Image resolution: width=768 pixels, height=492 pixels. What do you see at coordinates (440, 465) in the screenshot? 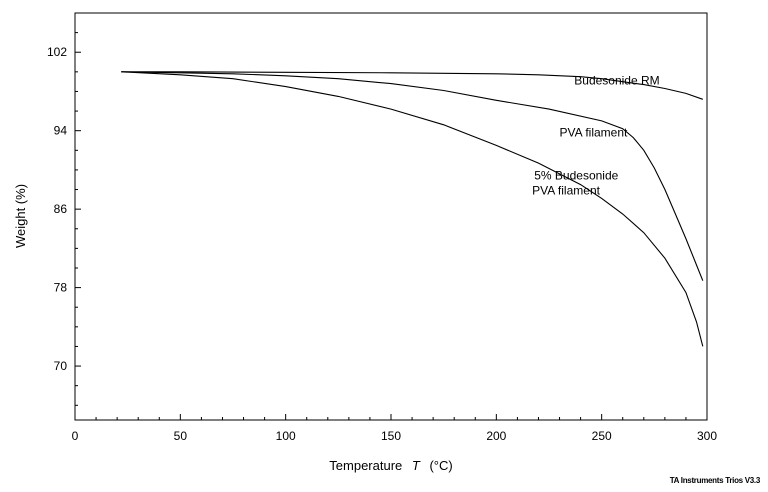
I see `x-axis-unit: (°C)` at bounding box center [440, 465].